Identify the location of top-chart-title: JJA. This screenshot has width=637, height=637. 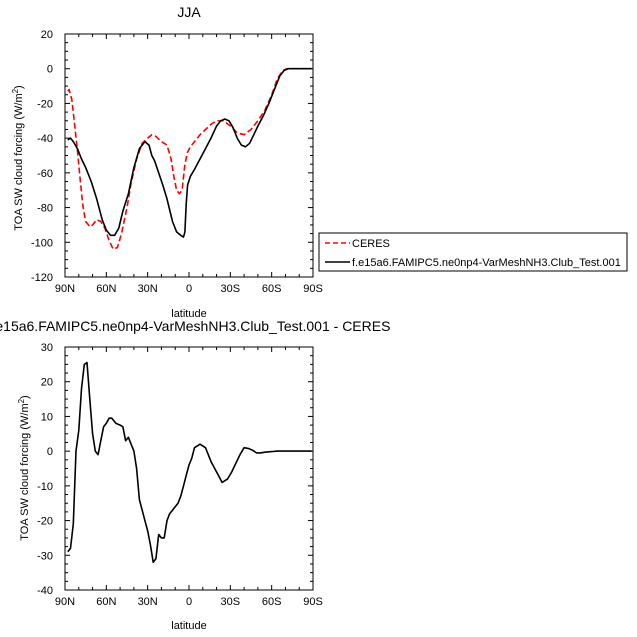
(189, 12).